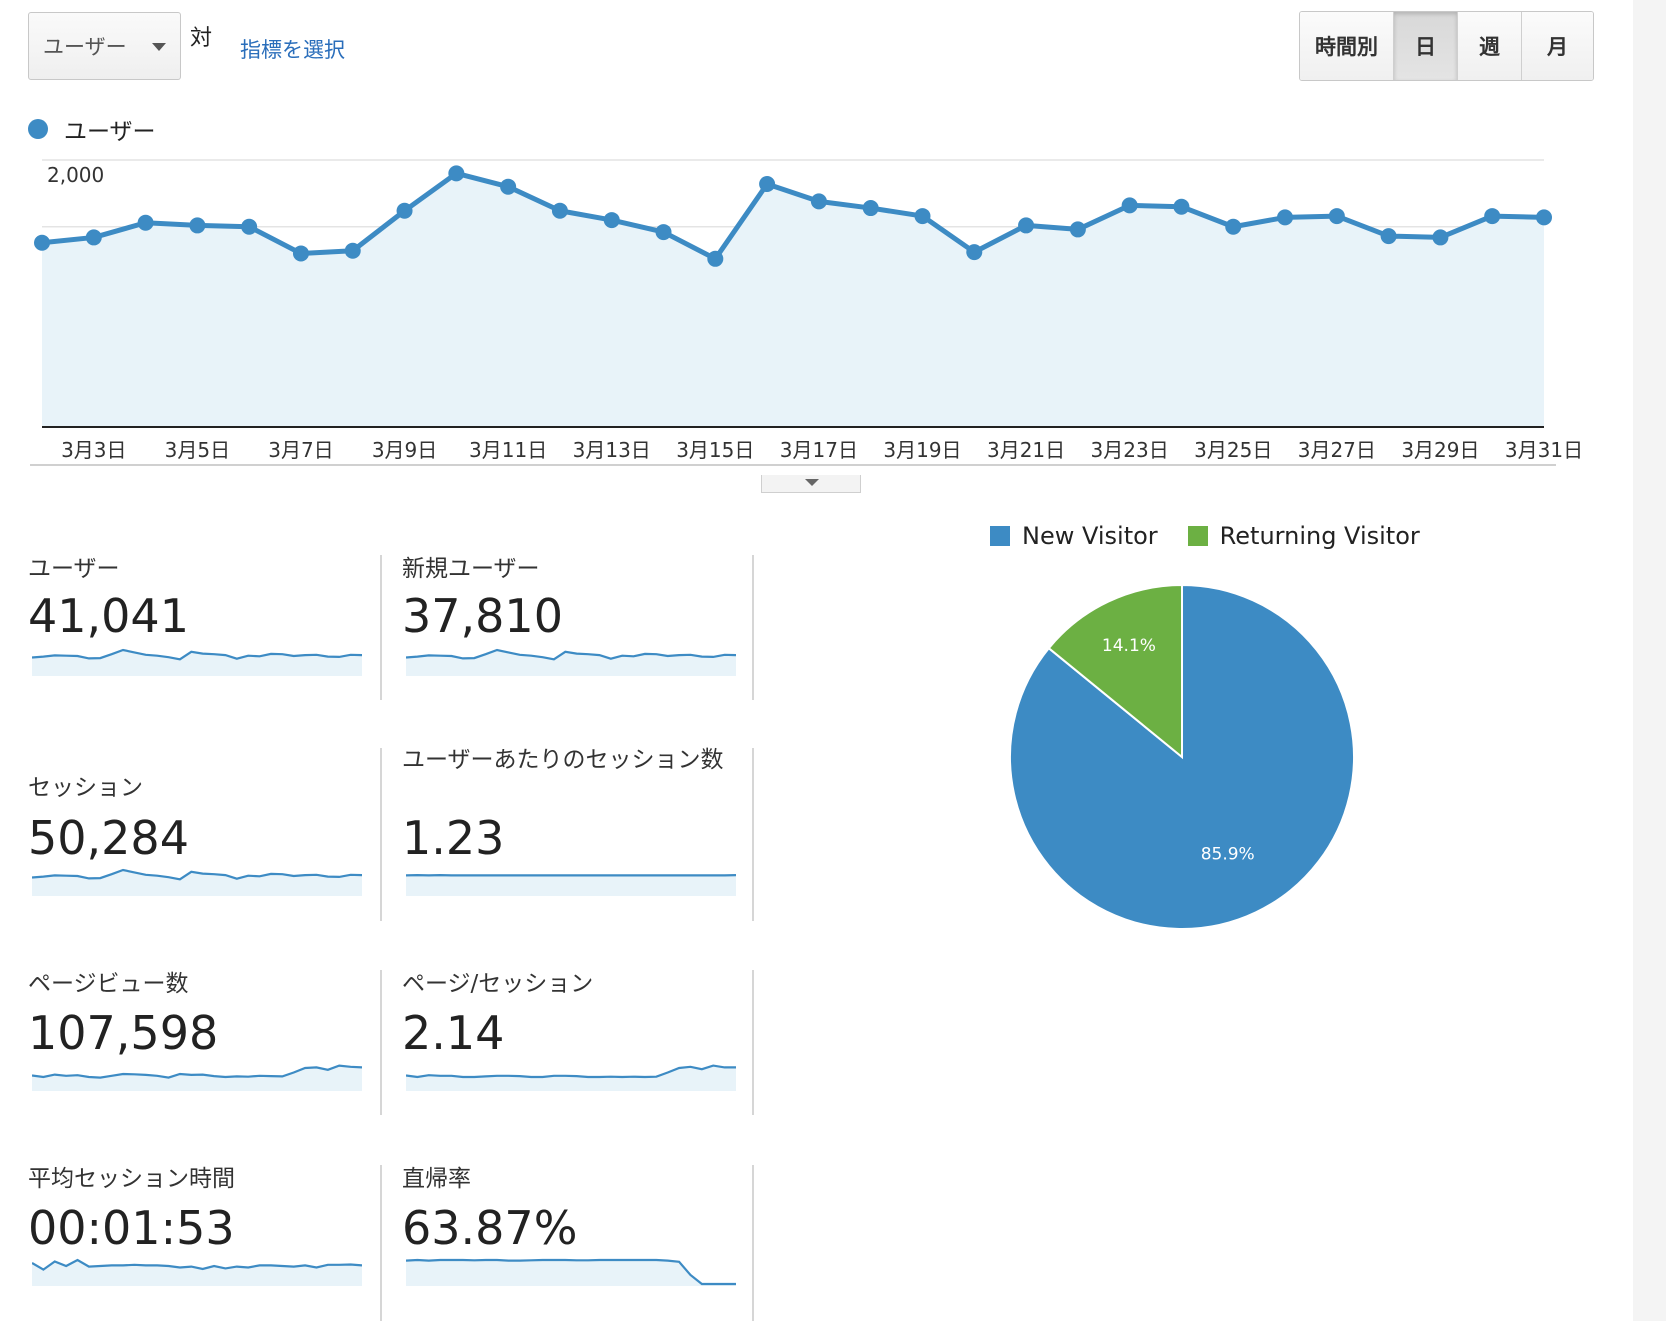  I want to click on pie-legend: New Visitor Returning Visitor, so click(1205, 536).